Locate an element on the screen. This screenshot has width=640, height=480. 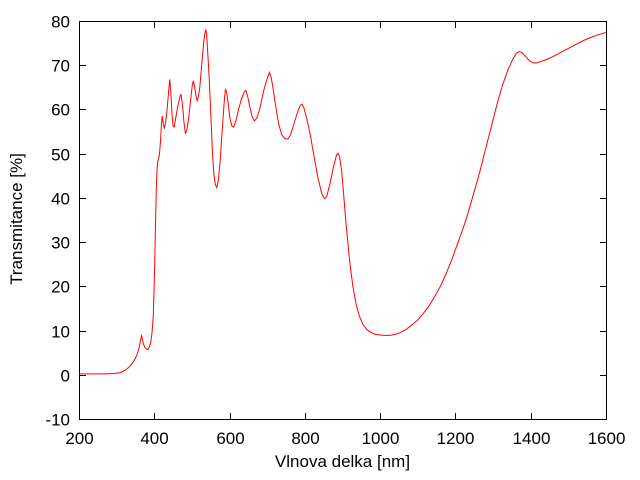
y-tick-label: 50 is located at coordinates (60, 155).